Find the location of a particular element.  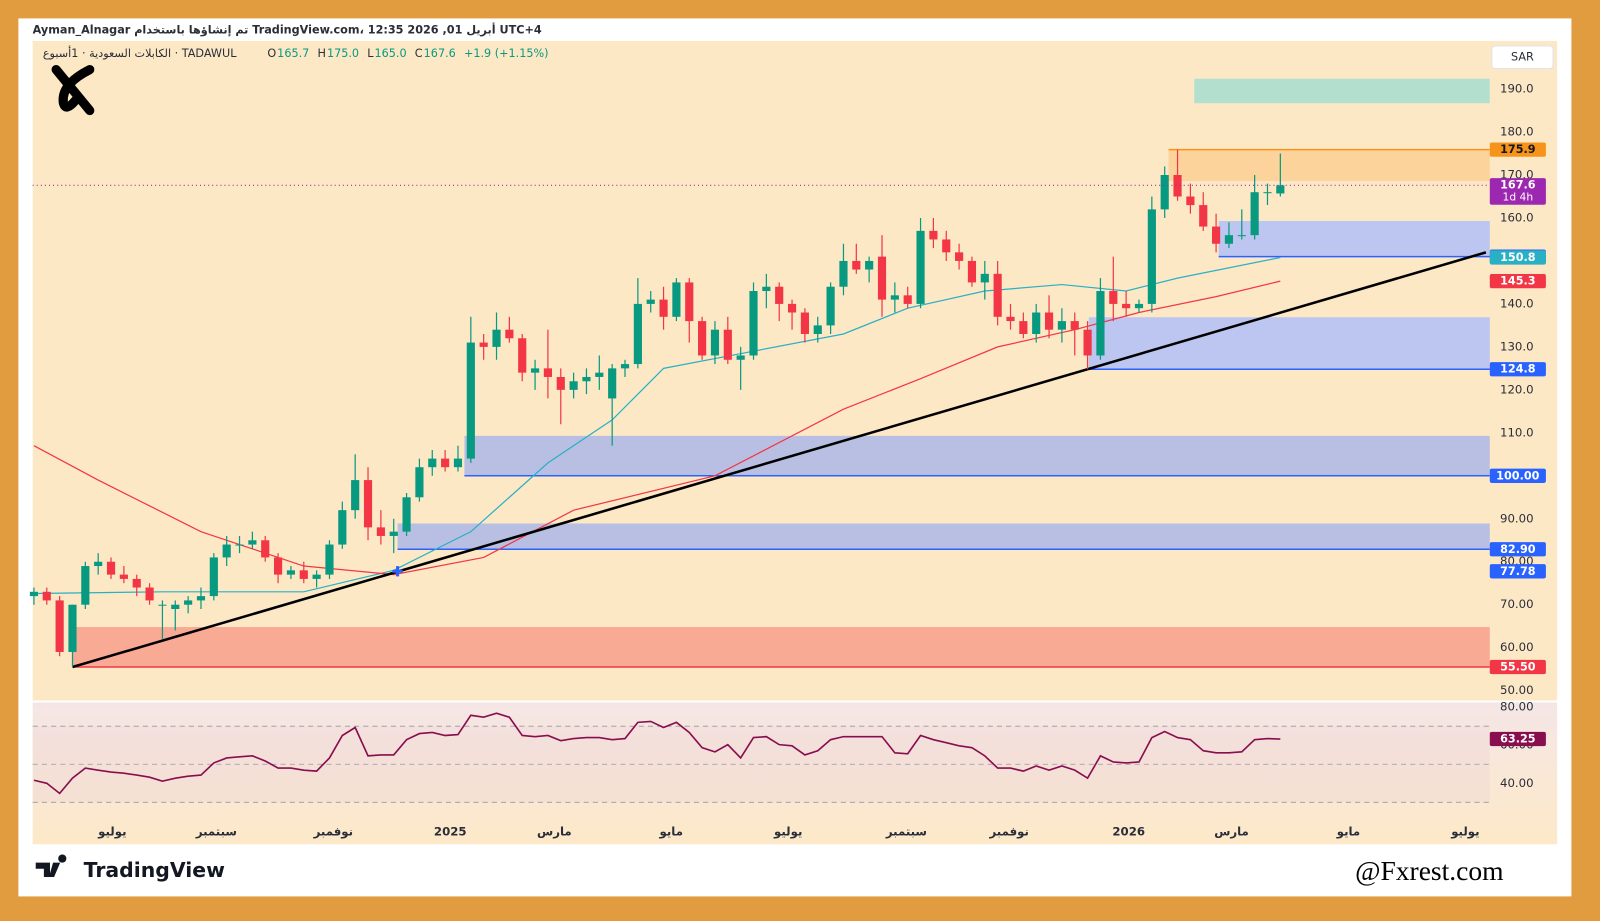

brand: TradingView is located at coordinates (154, 870).